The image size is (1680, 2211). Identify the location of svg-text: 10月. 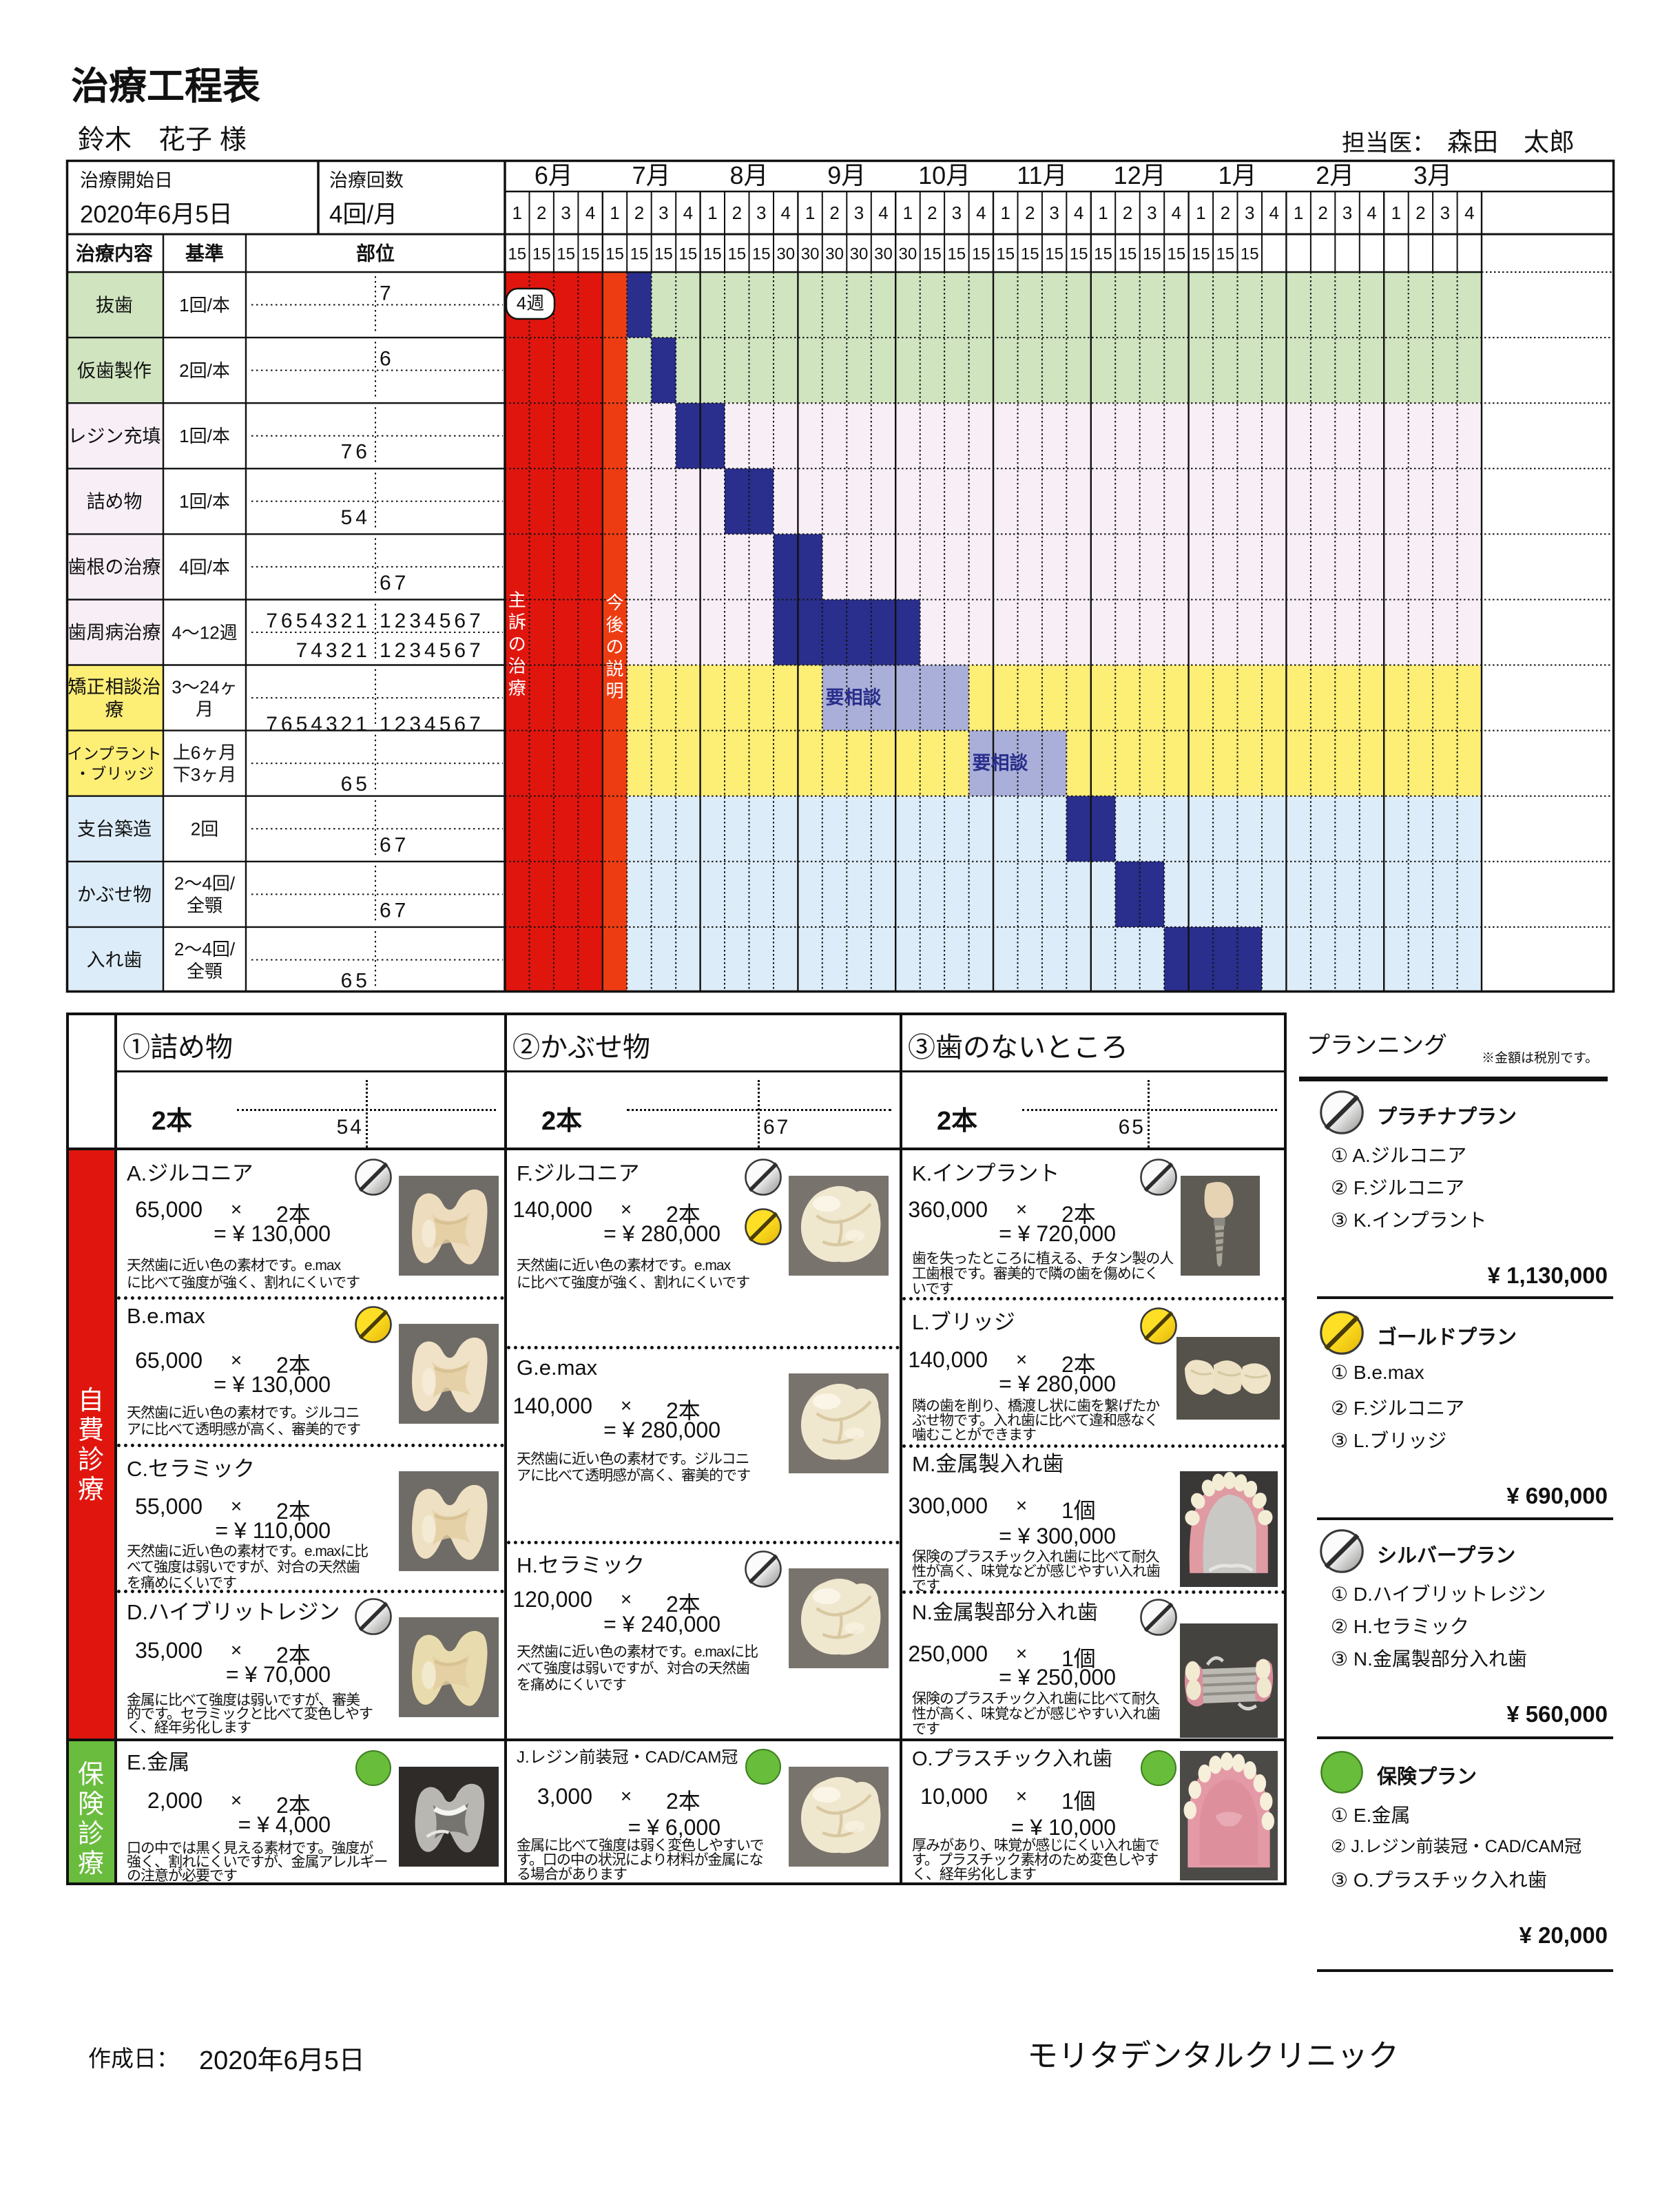
(944, 175).